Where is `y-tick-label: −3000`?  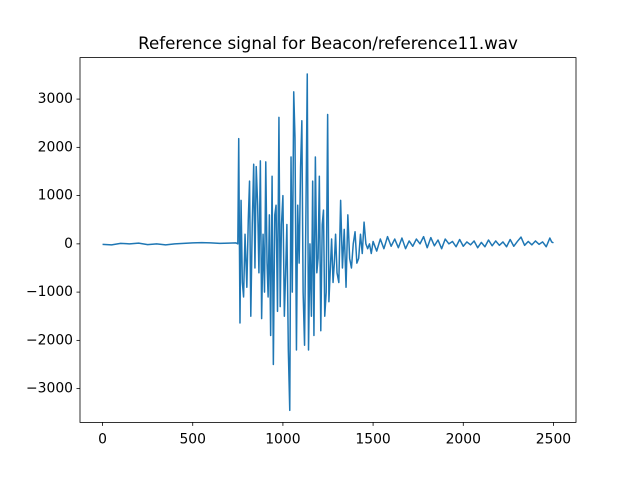 y-tick-label: −3000 is located at coordinates (49, 389).